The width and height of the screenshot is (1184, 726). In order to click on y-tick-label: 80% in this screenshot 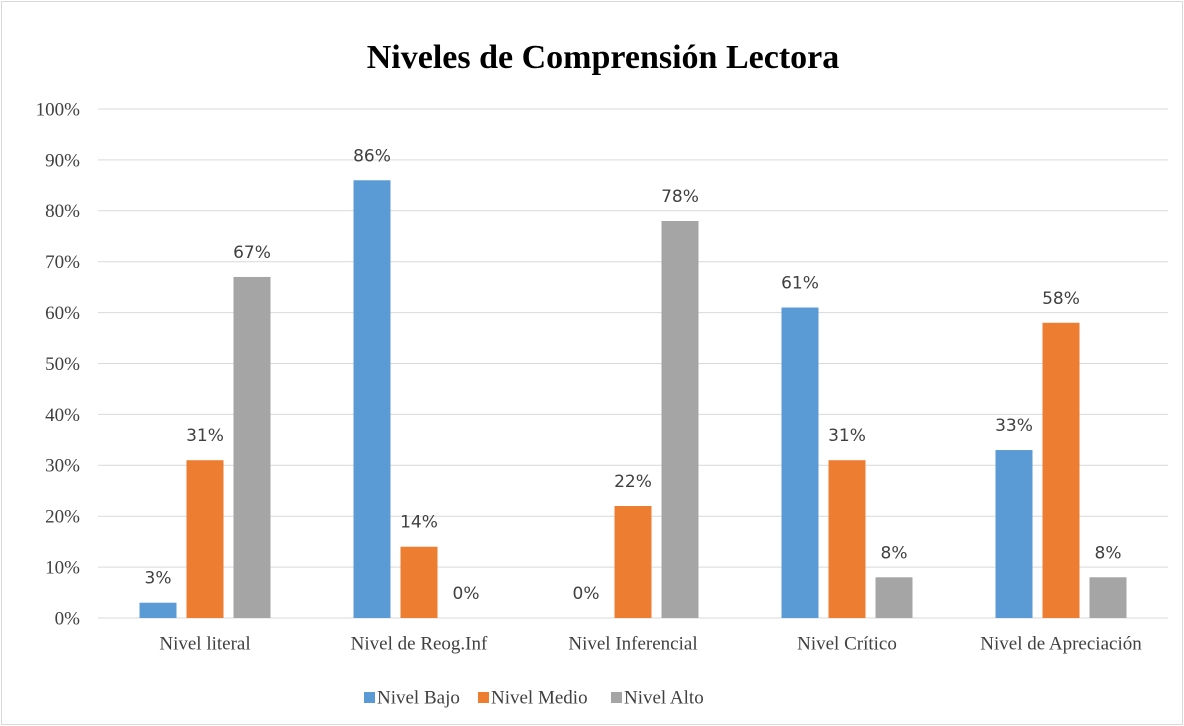, I will do `click(62, 211)`.